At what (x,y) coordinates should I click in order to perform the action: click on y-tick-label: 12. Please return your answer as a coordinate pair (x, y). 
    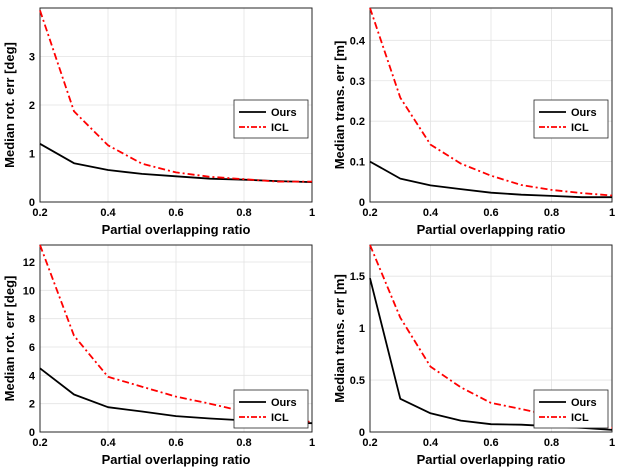
    Looking at the image, I should click on (29, 263).